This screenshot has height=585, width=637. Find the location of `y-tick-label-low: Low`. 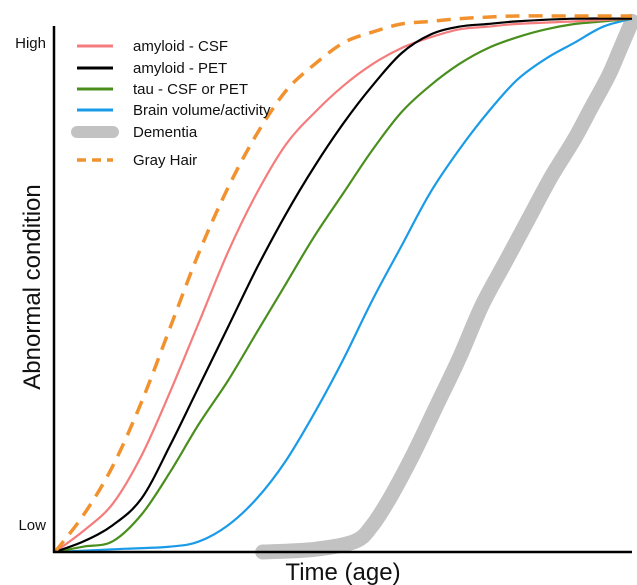

y-tick-label-low: Low is located at coordinates (32, 525).